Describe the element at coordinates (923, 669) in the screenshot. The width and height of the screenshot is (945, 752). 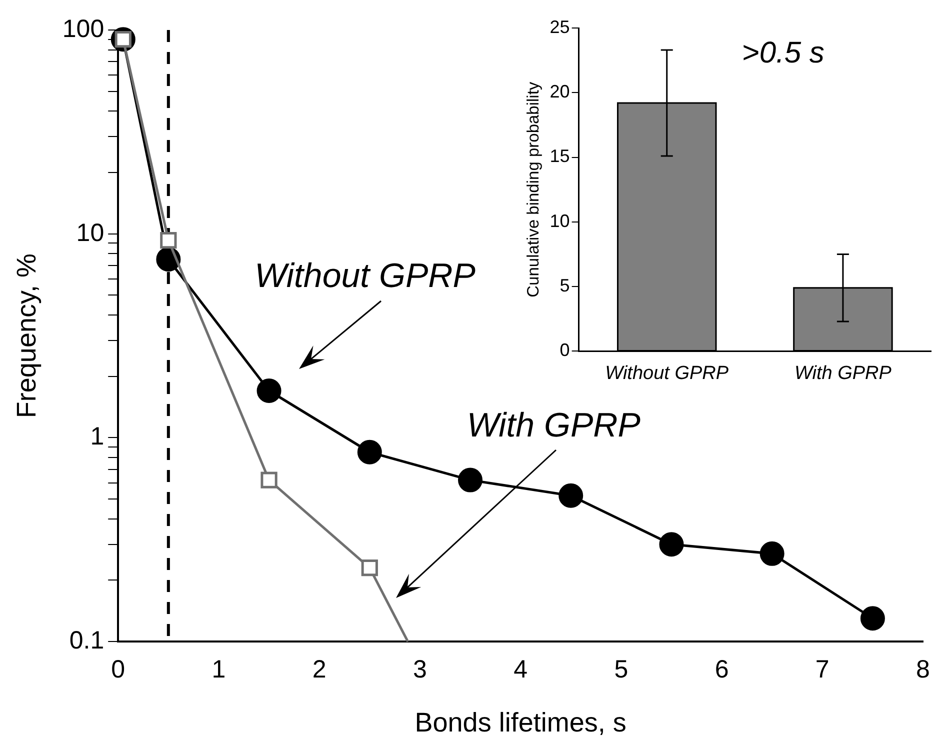
I see `x-tick-label: 8` at that location.